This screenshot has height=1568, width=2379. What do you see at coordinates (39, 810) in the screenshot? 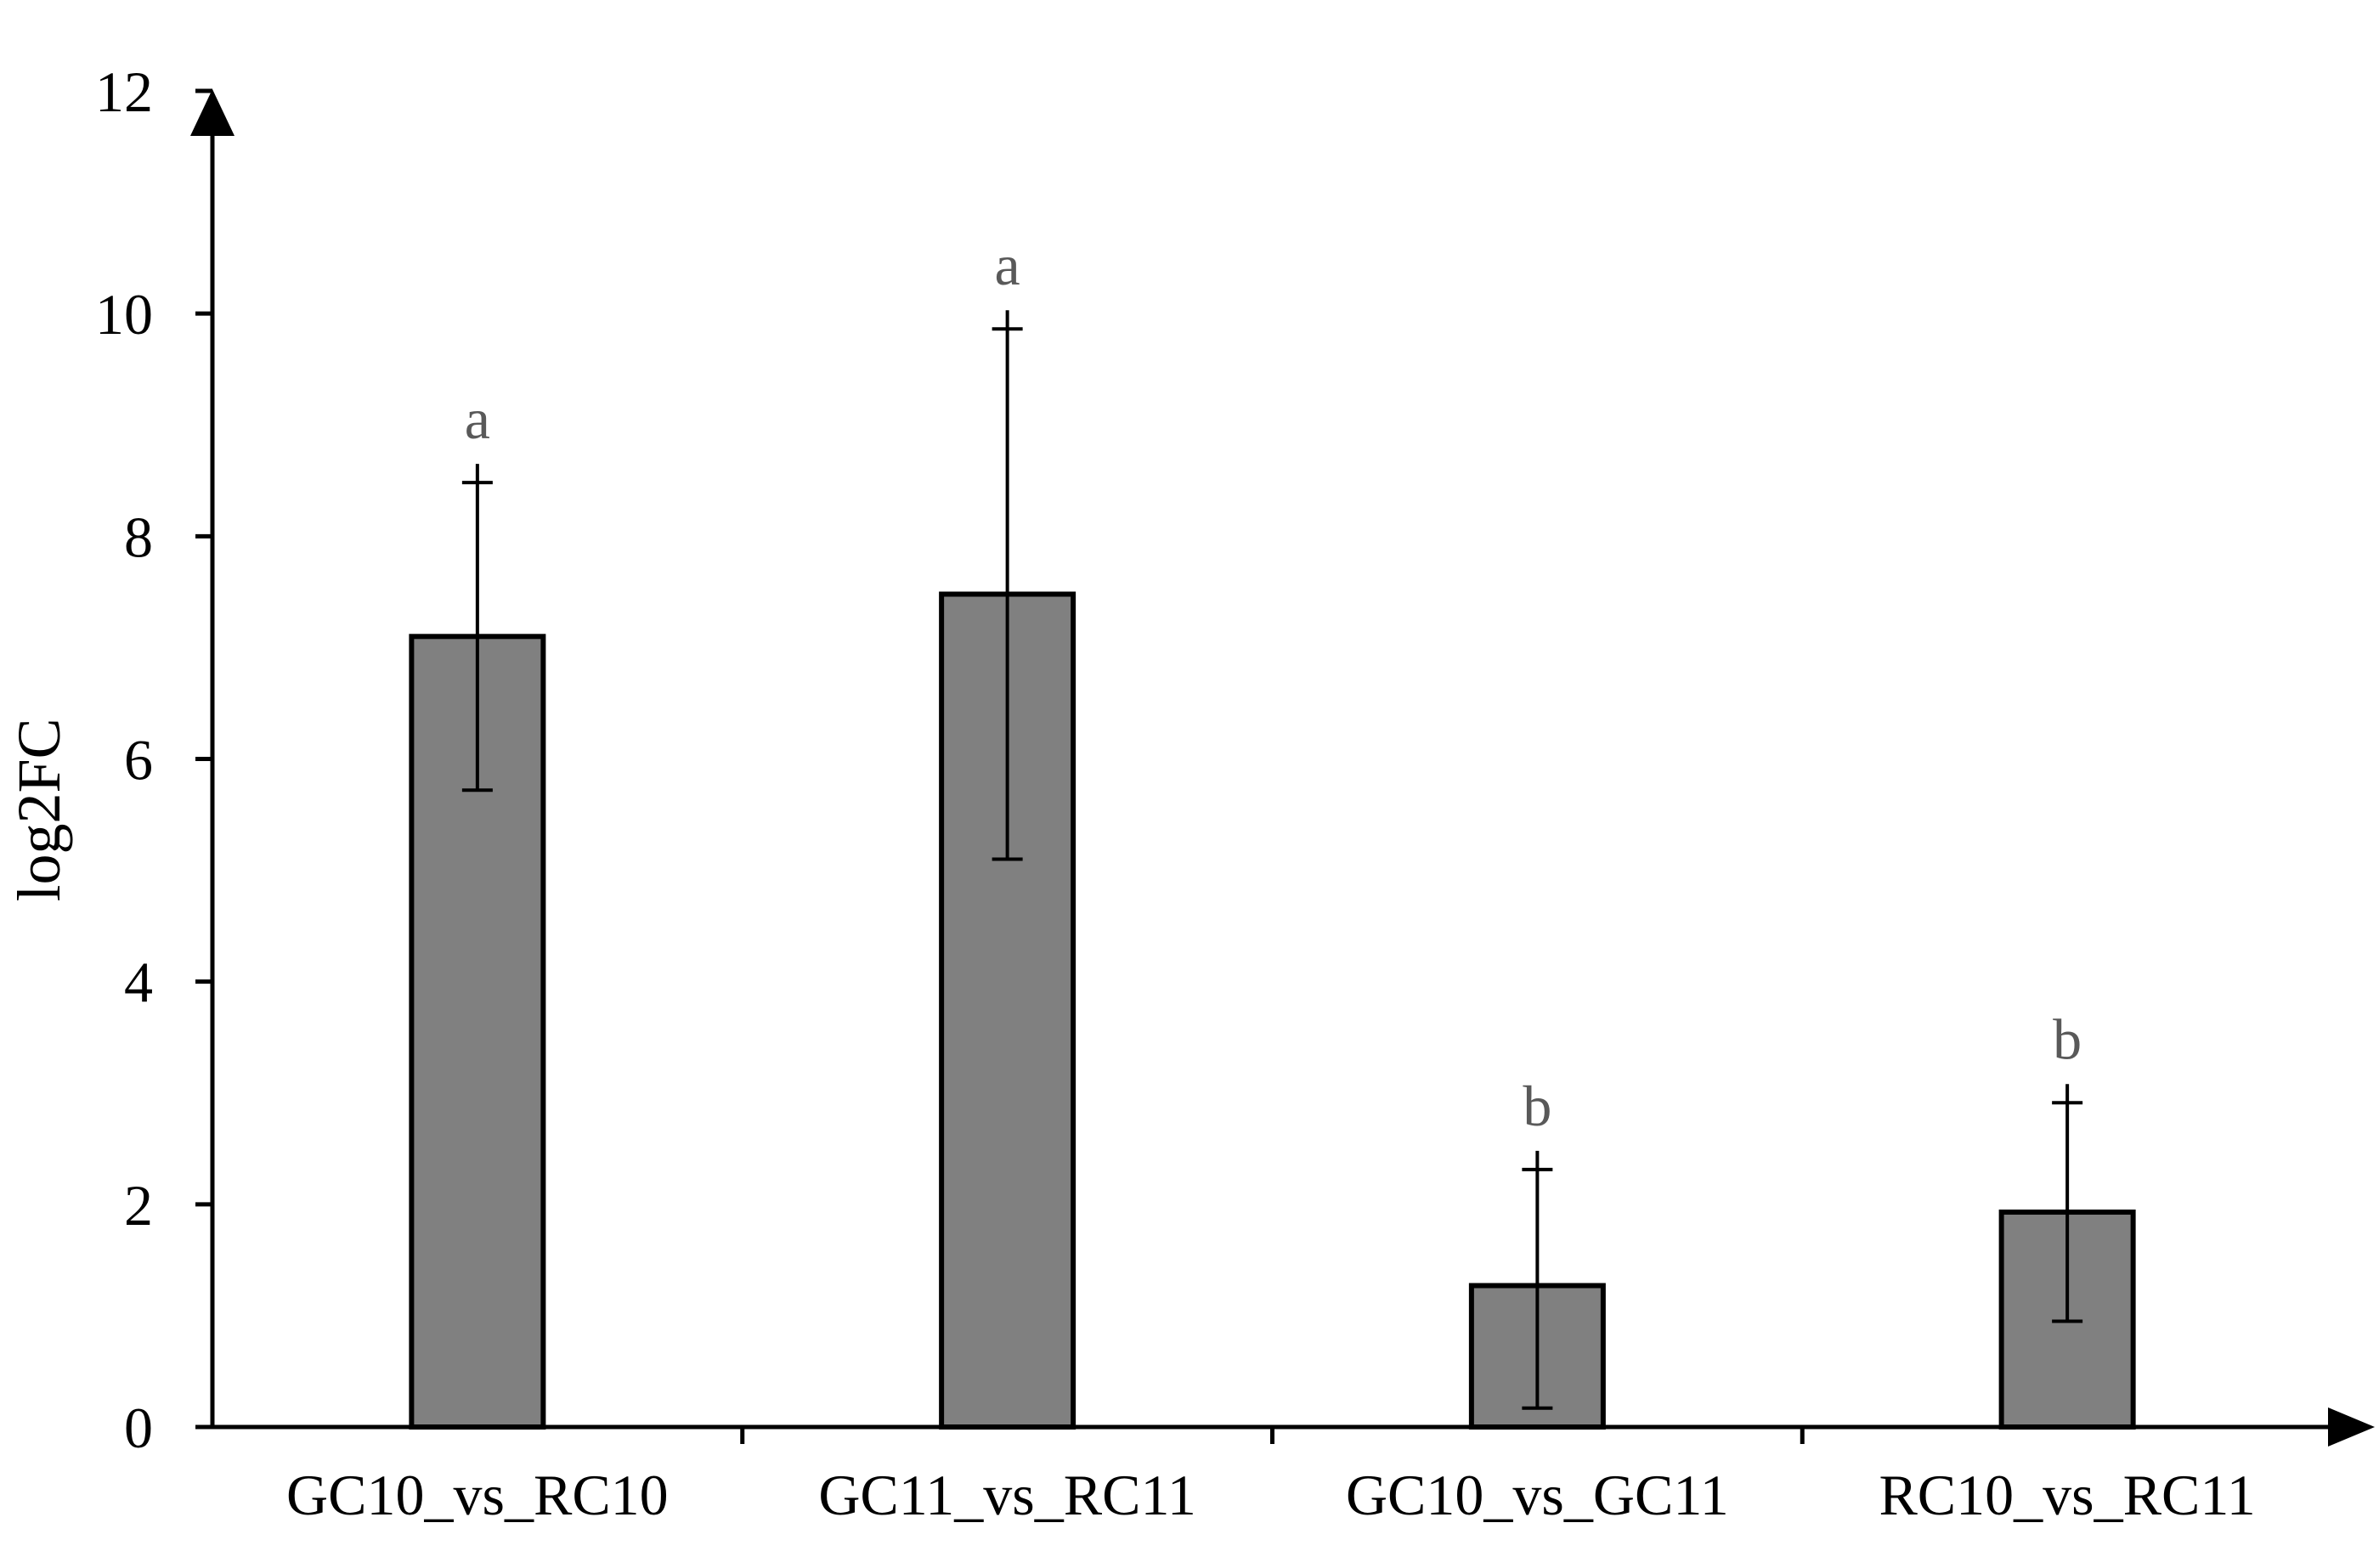
I see `y-axis-label: log2FC` at bounding box center [39, 810].